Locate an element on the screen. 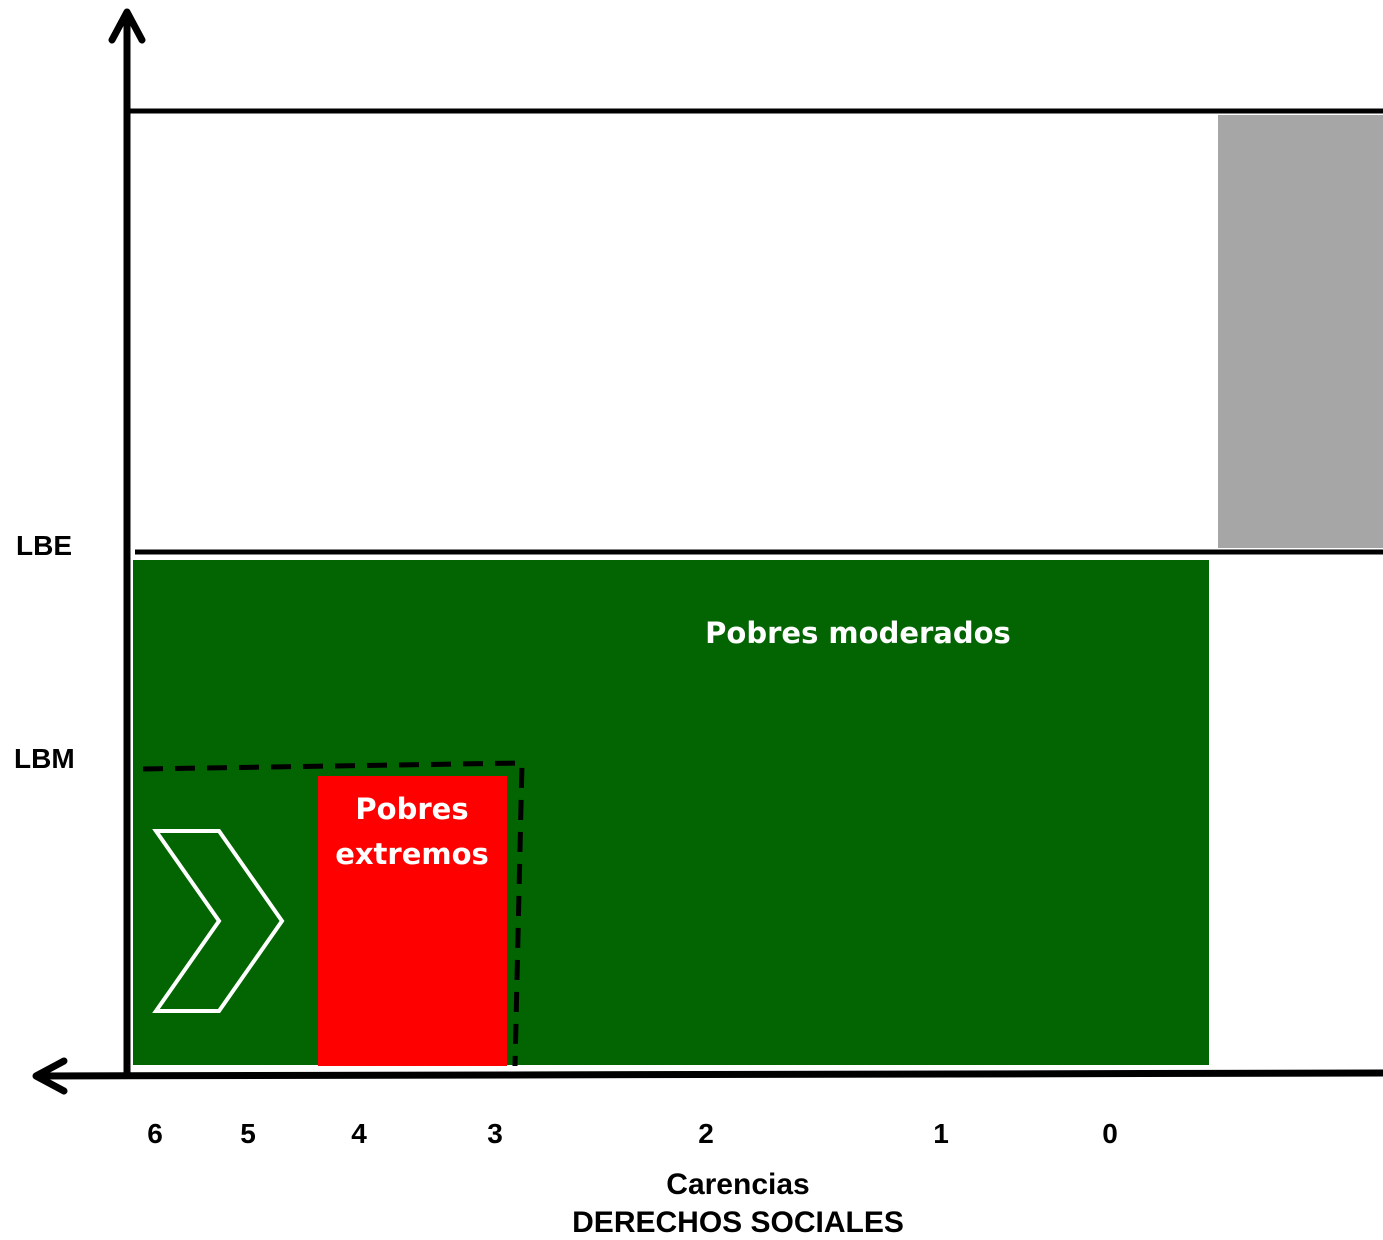  chevron-right-icon is located at coordinates (218, 921).